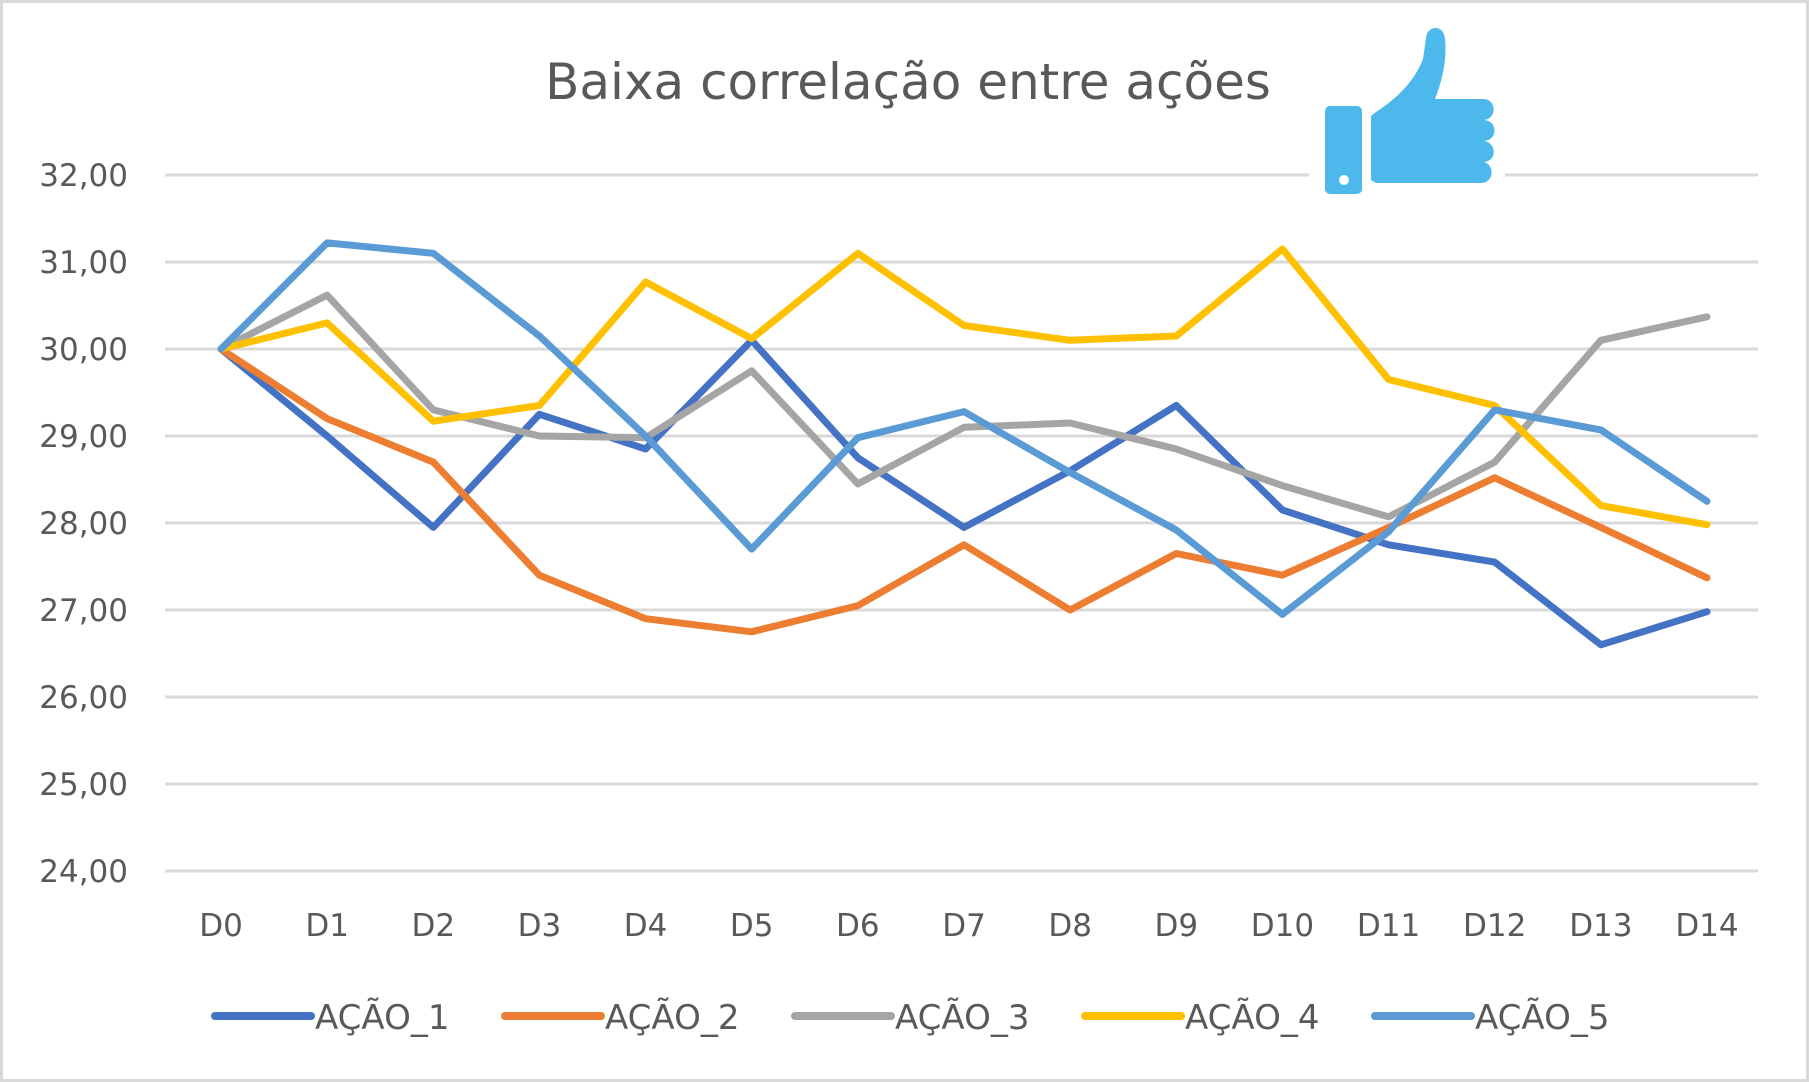 This screenshot has width=1809, height=1082. Describe the element at coordinates (1176, 926) in the screenshot. I see `x-tick-label: D9` at that location.